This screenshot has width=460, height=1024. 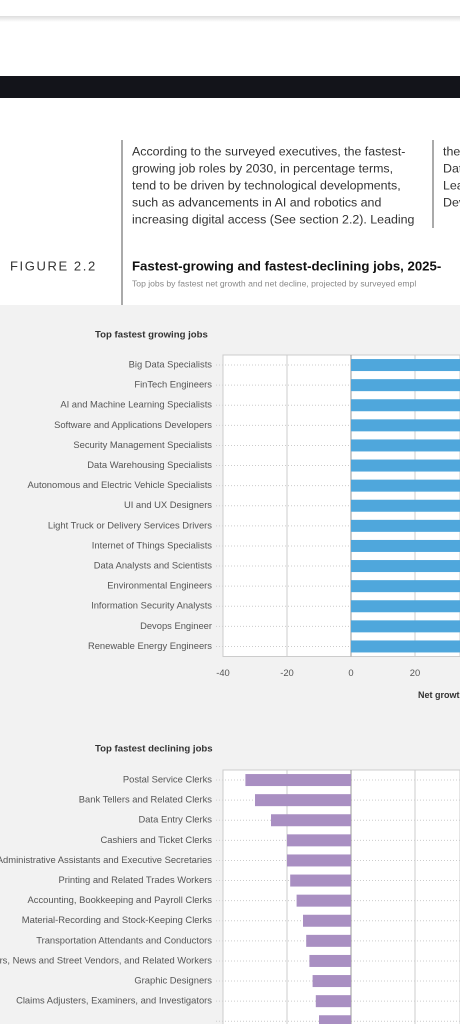 What do you see at coordinates (171, 364) in the screenshot?
I see `category-label: Big Data Specialists` at bounding box center [171, 364].